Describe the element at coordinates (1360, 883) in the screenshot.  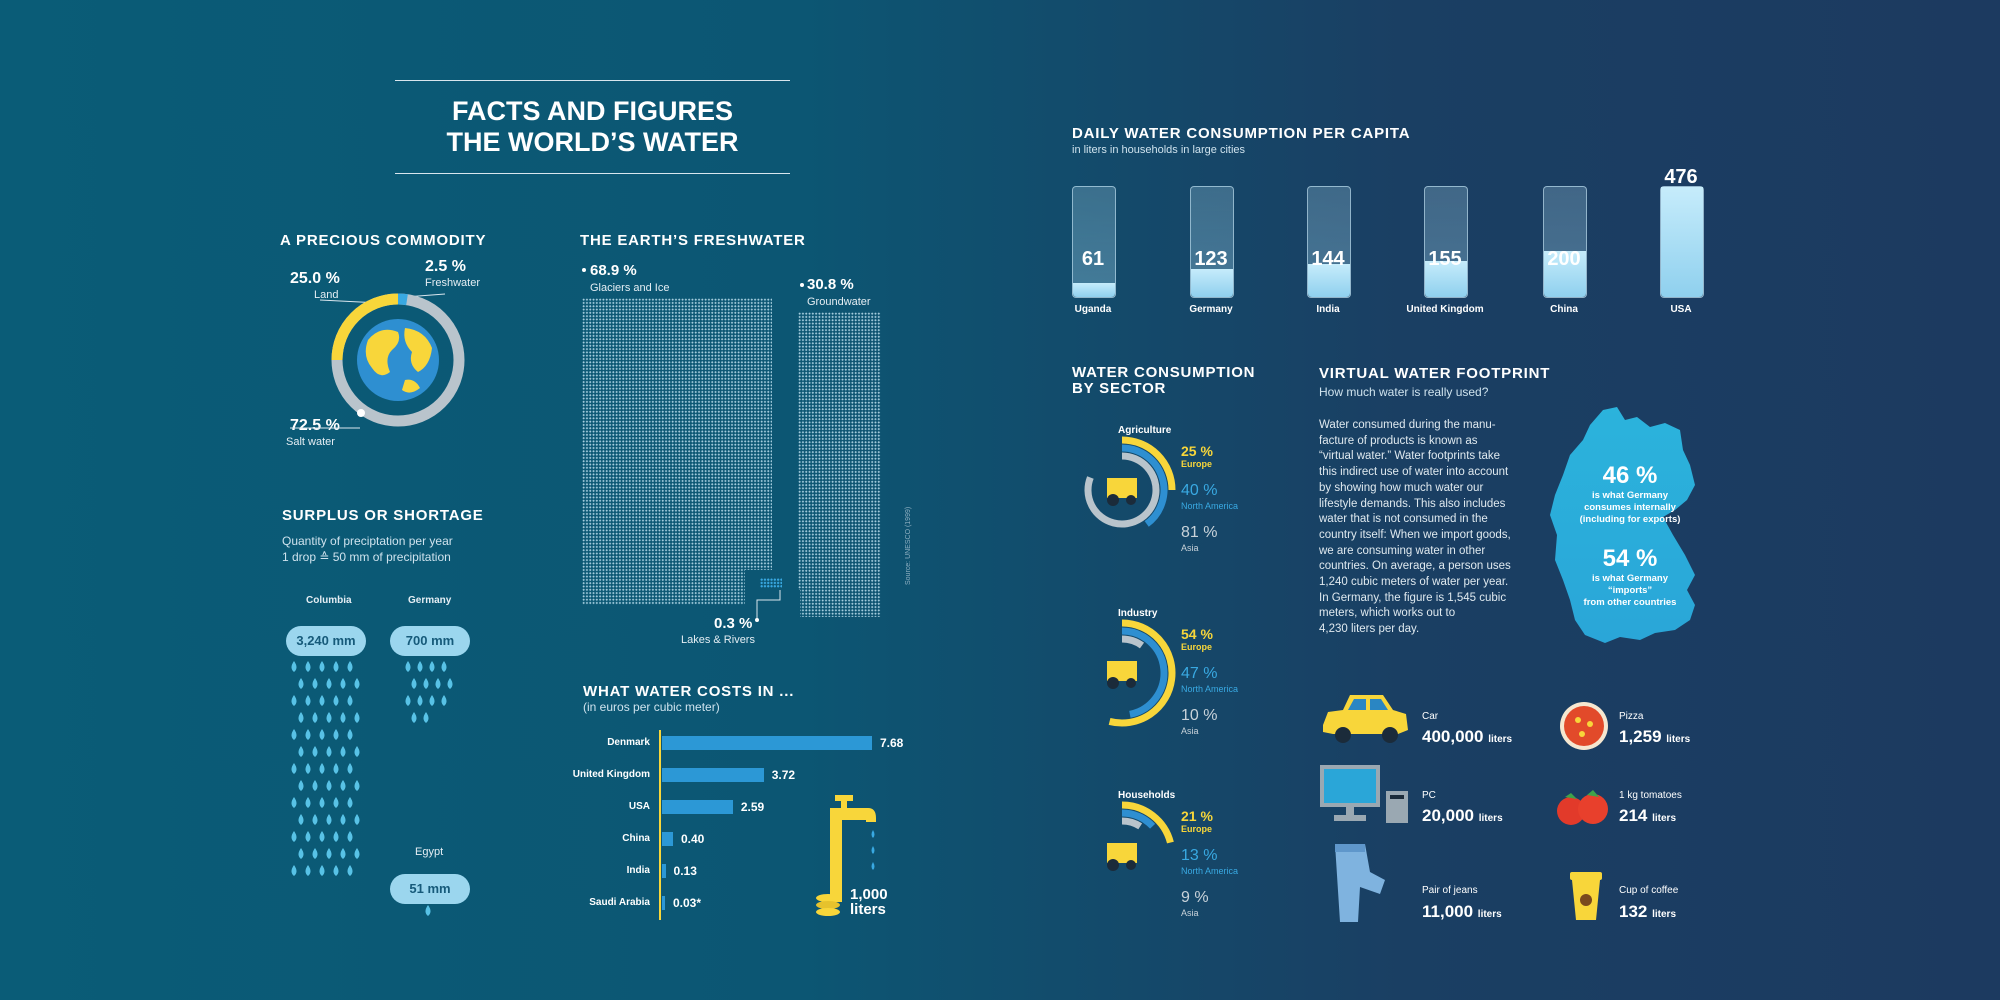
I see `jeans-icon` at that location.